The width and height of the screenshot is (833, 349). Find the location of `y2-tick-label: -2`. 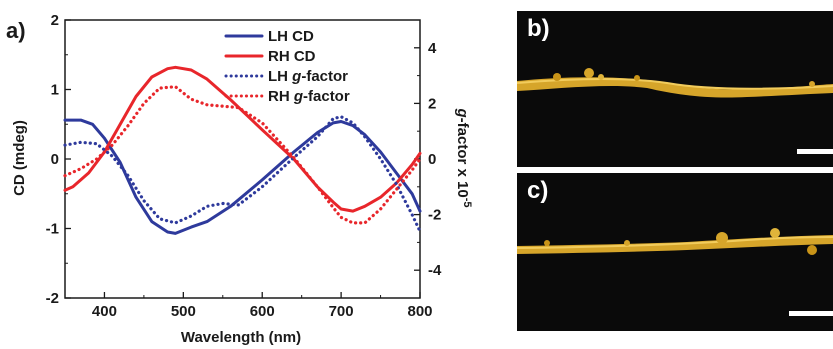

y2-tick-label: -2 is located at coordinates (434, 215).